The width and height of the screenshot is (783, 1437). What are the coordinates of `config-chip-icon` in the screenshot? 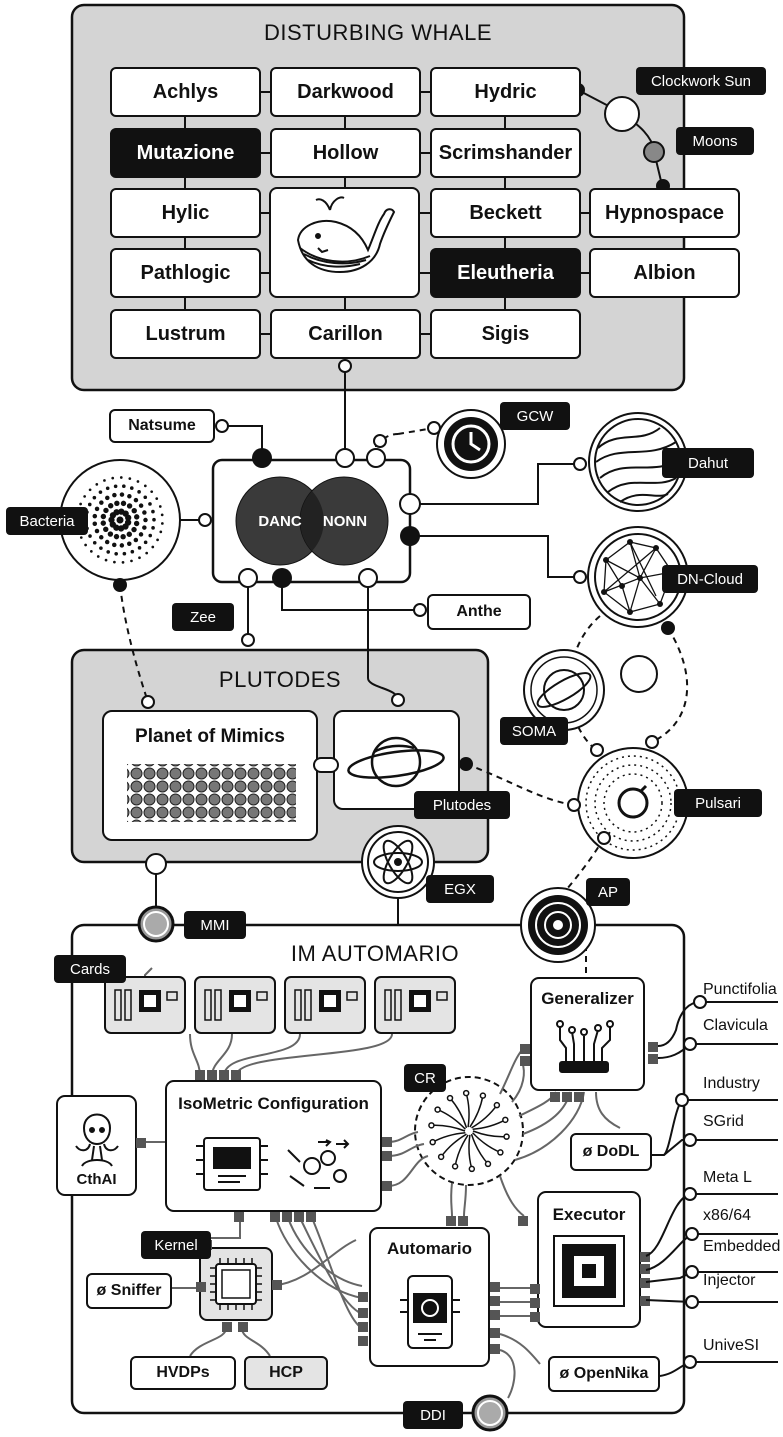 It's located at (232, 1164).